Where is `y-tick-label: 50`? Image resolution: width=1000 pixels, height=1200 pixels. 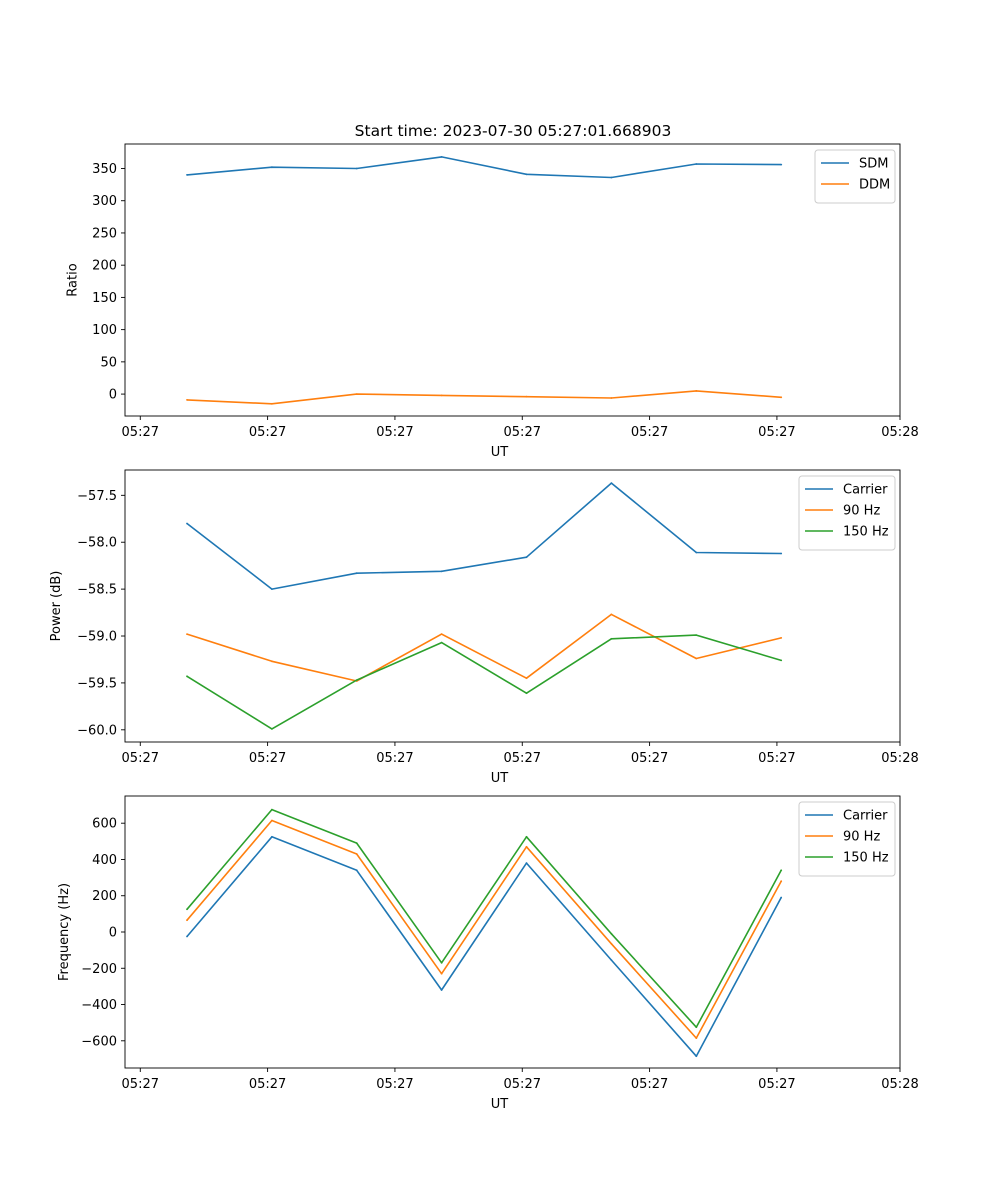
y-tick-label: 50 is located at coordinates (108, 362).